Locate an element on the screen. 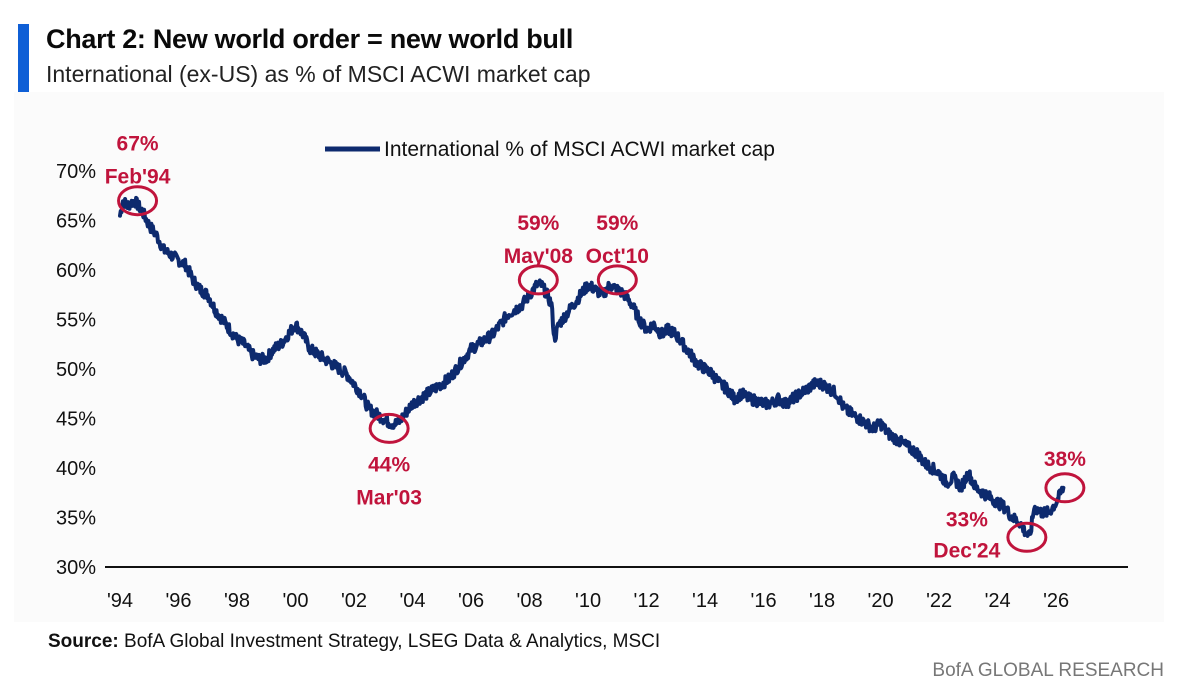 The height and width of the screenshot is (699, 1200). title-accent-bar is located at coordinates (23, 58).